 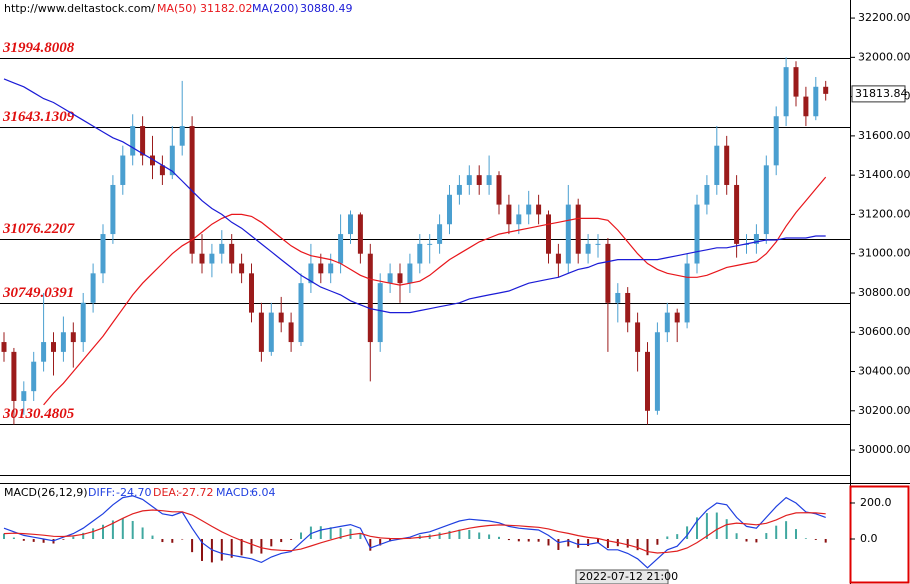 I want to click on y-tick-label: 31200.00, so click(x=884, y=213).